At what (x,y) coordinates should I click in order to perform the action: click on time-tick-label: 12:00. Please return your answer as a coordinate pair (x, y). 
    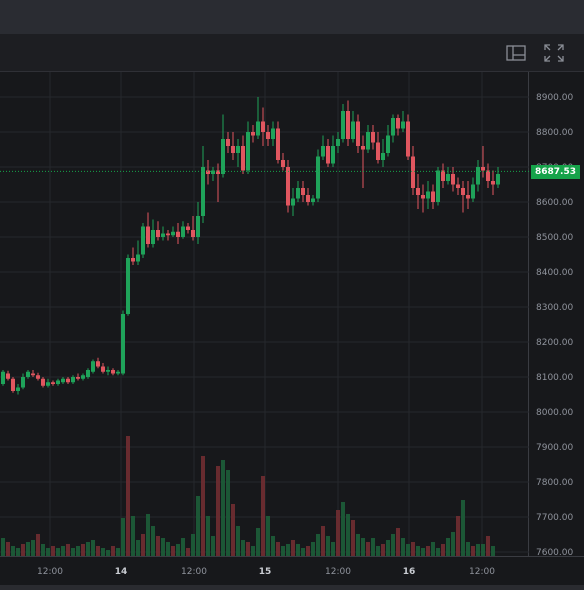
    Looking at the image, I should click on (50, 572).